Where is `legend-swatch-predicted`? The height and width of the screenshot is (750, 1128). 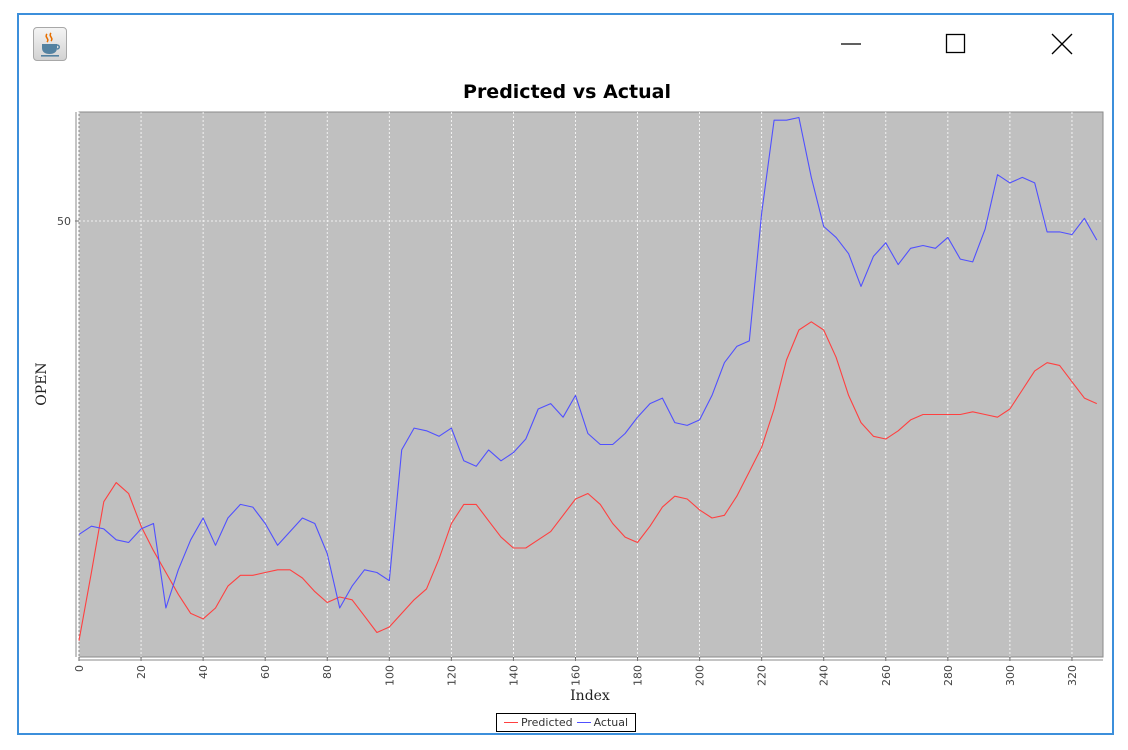 legend-swatch-predicted is located at coordinates (510, 722).